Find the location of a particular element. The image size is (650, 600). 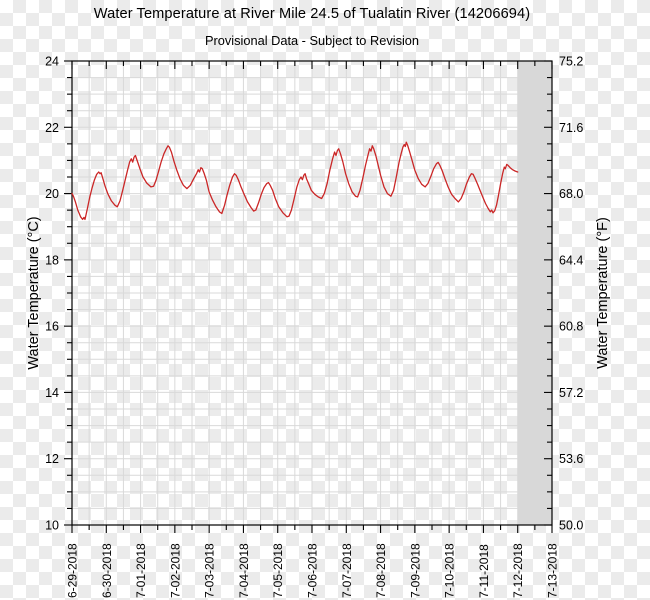

y-left-axis-label: Water Temperature (°C) is located at coordinates (34, 292).